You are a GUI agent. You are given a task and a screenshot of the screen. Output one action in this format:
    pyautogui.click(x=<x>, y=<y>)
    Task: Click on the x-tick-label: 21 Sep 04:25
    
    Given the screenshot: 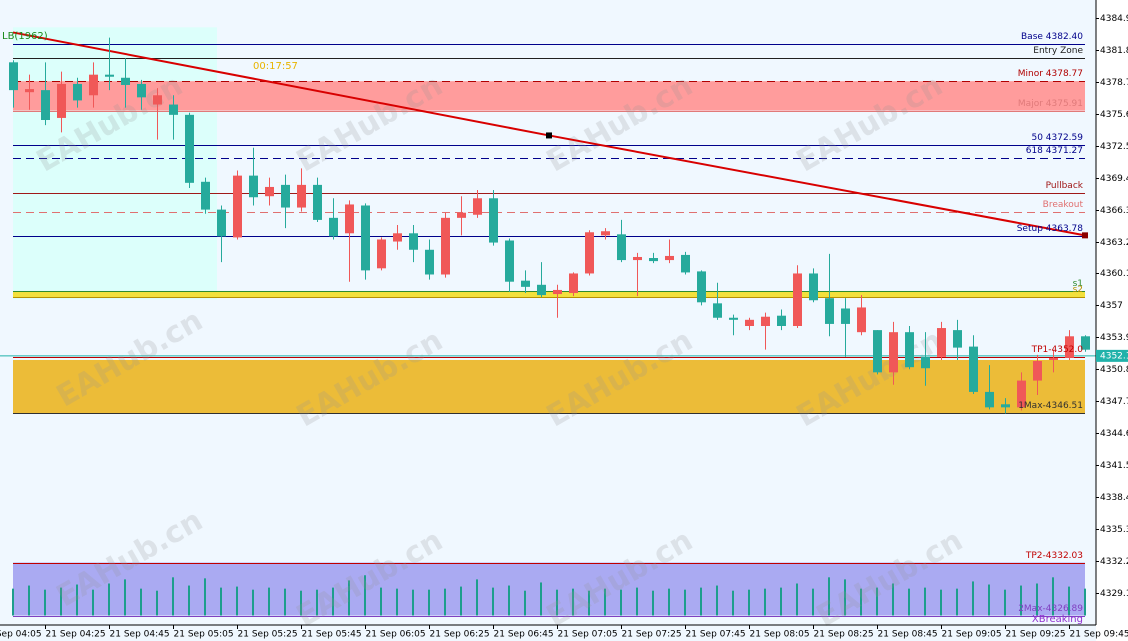 What is the action you would take?
    pyautogui.click(x=76, y=635)
    